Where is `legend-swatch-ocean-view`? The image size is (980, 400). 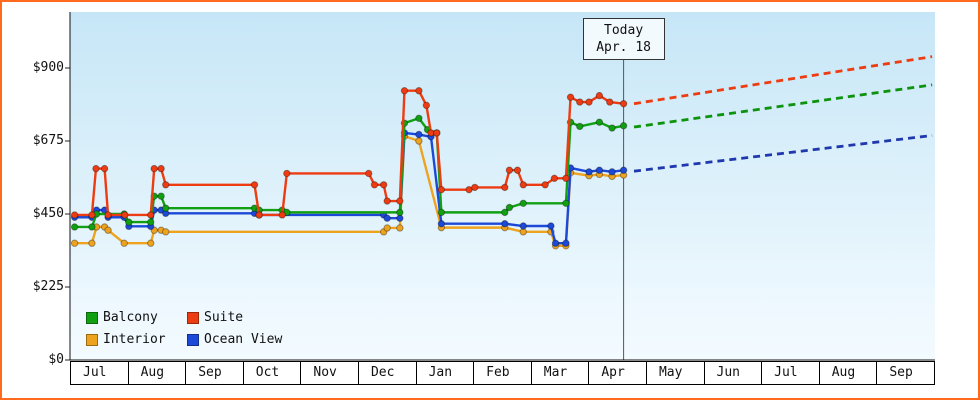 legend-swatch-ocean-view is located at coordinates (193, 339).